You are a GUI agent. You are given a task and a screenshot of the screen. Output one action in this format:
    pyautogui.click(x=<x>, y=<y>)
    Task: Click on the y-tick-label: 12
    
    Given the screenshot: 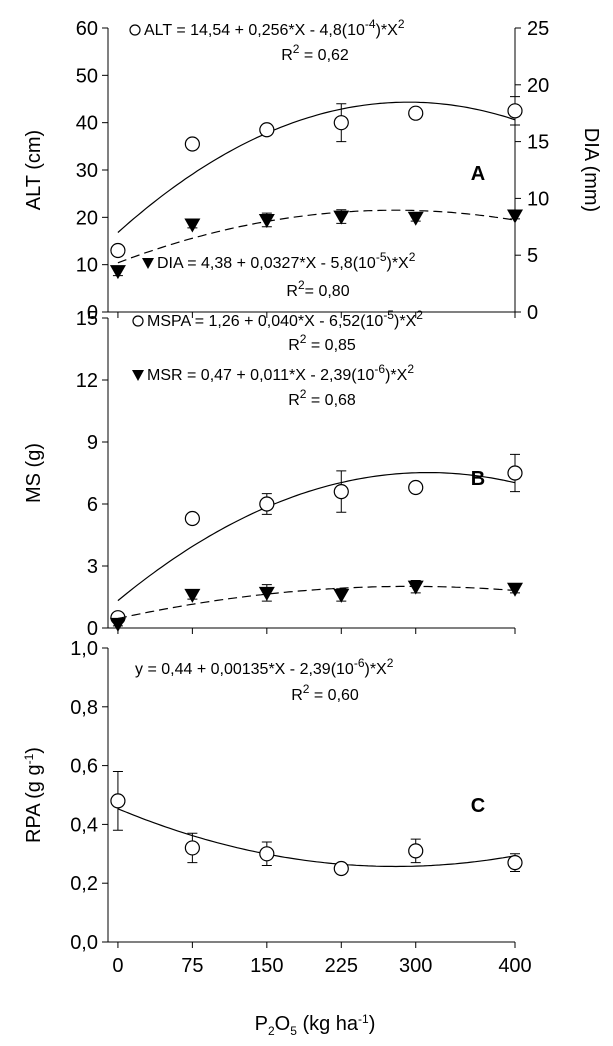 What is the action you would take?
    pyautogui.click(x=87, y=381)
    